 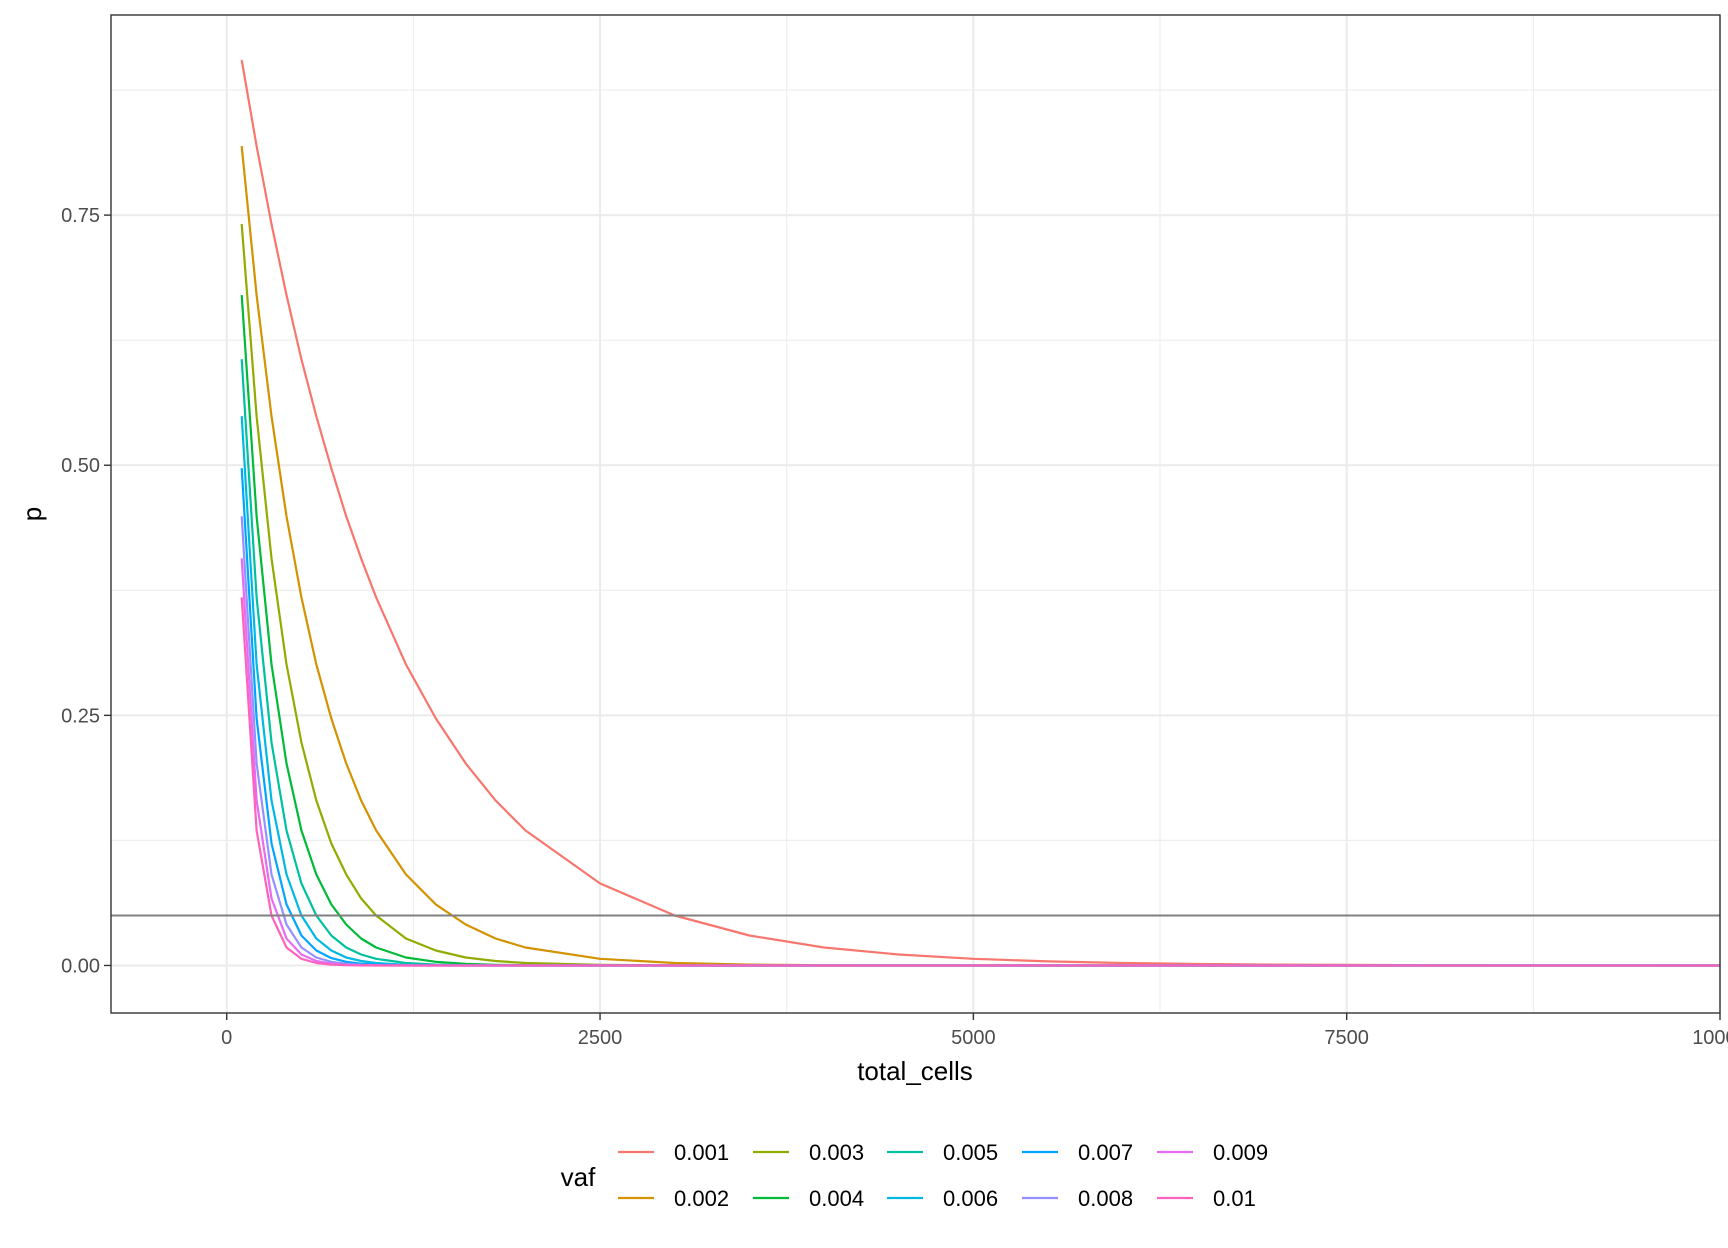 I want to click on legend-title: vaf, so click(x=578, y=1177).